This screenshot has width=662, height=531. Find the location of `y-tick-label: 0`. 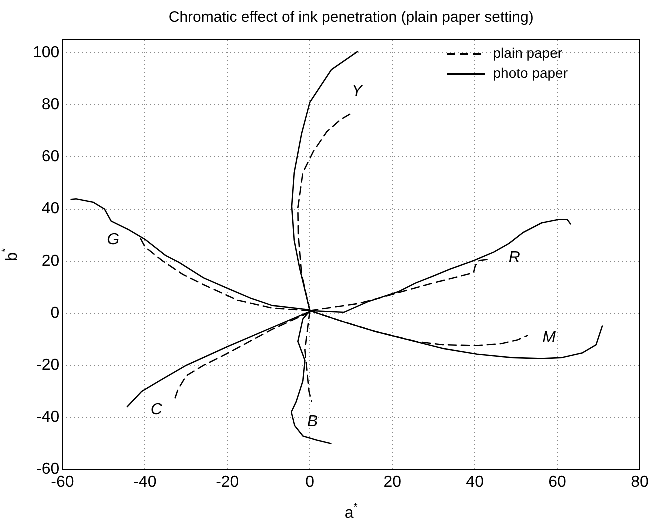

y-tick-label: 0 is located at coordinates (55, 313).